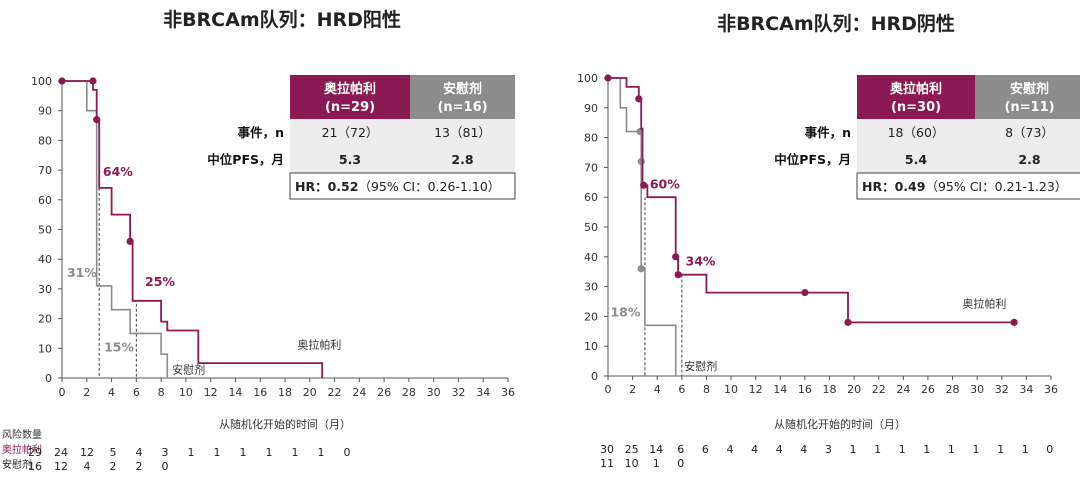 The height and width of the screenshot is (481, 1080). I want to click on risk-row-label-placebo: 安慰剂, so click(17, 464).